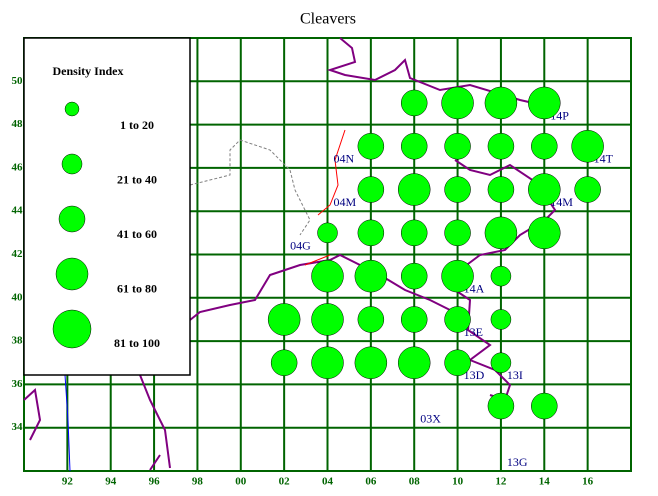  Describe the element at coordinates (285, 482) in the screenshot. I see `x-tick-label: 02` at that location.